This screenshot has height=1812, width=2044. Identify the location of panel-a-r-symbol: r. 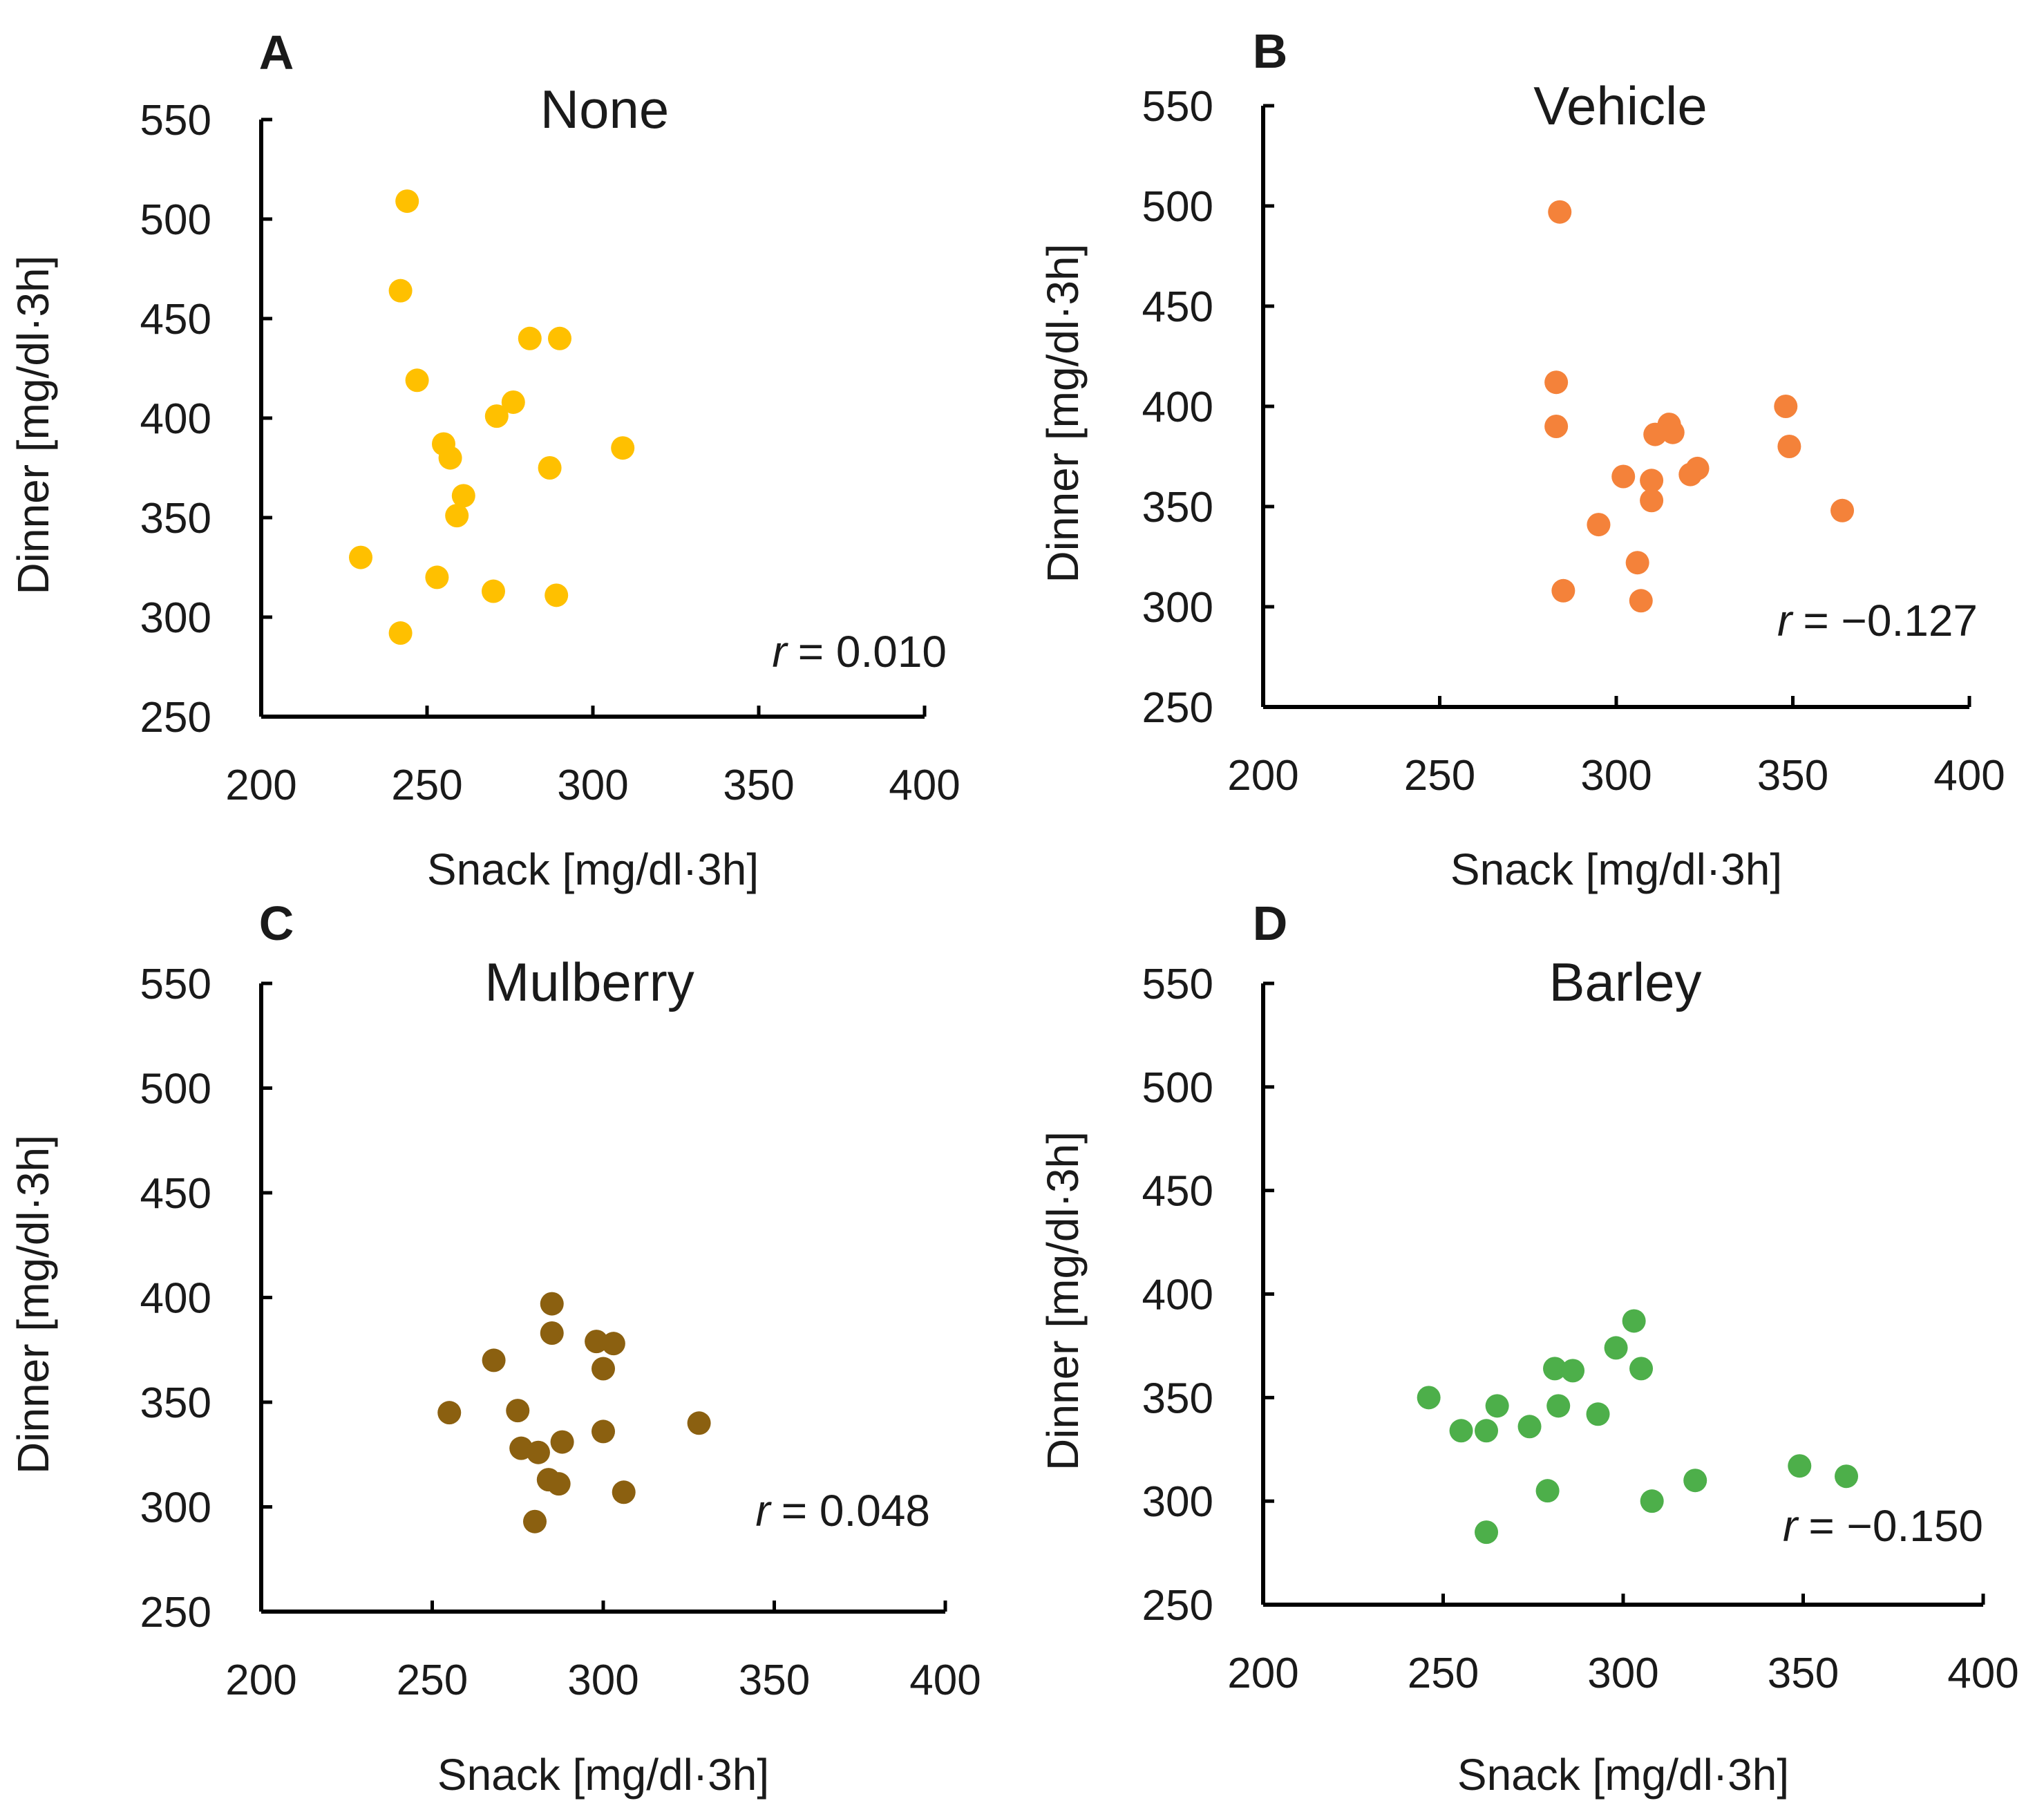
(780, 652).